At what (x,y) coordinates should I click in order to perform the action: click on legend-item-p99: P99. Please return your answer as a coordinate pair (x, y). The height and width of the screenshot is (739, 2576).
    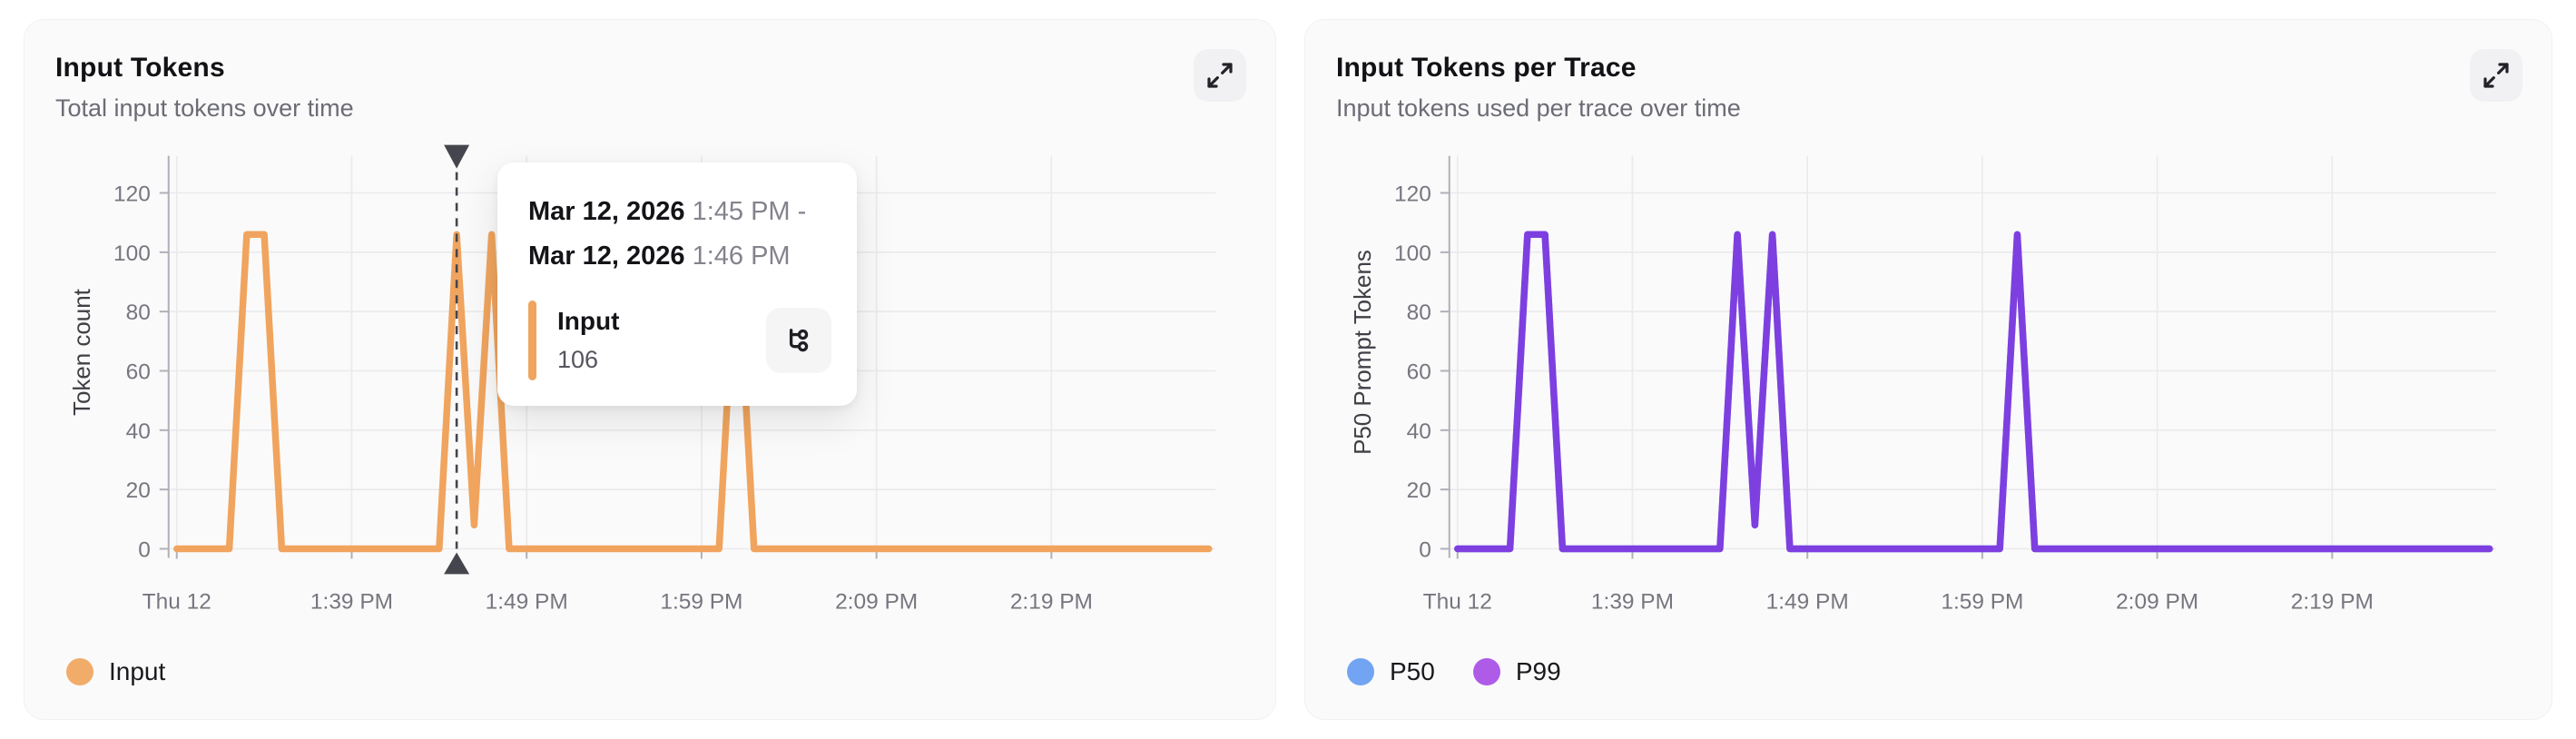
    Looking at the image, I should click on (1516, 671).